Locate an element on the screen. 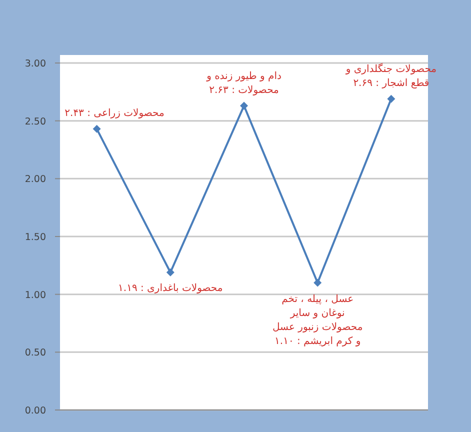 This screenshot has height=432, width=471. annotation: محصولات باغداری : ۱.۱۹ is located at coordinates (170, 289).